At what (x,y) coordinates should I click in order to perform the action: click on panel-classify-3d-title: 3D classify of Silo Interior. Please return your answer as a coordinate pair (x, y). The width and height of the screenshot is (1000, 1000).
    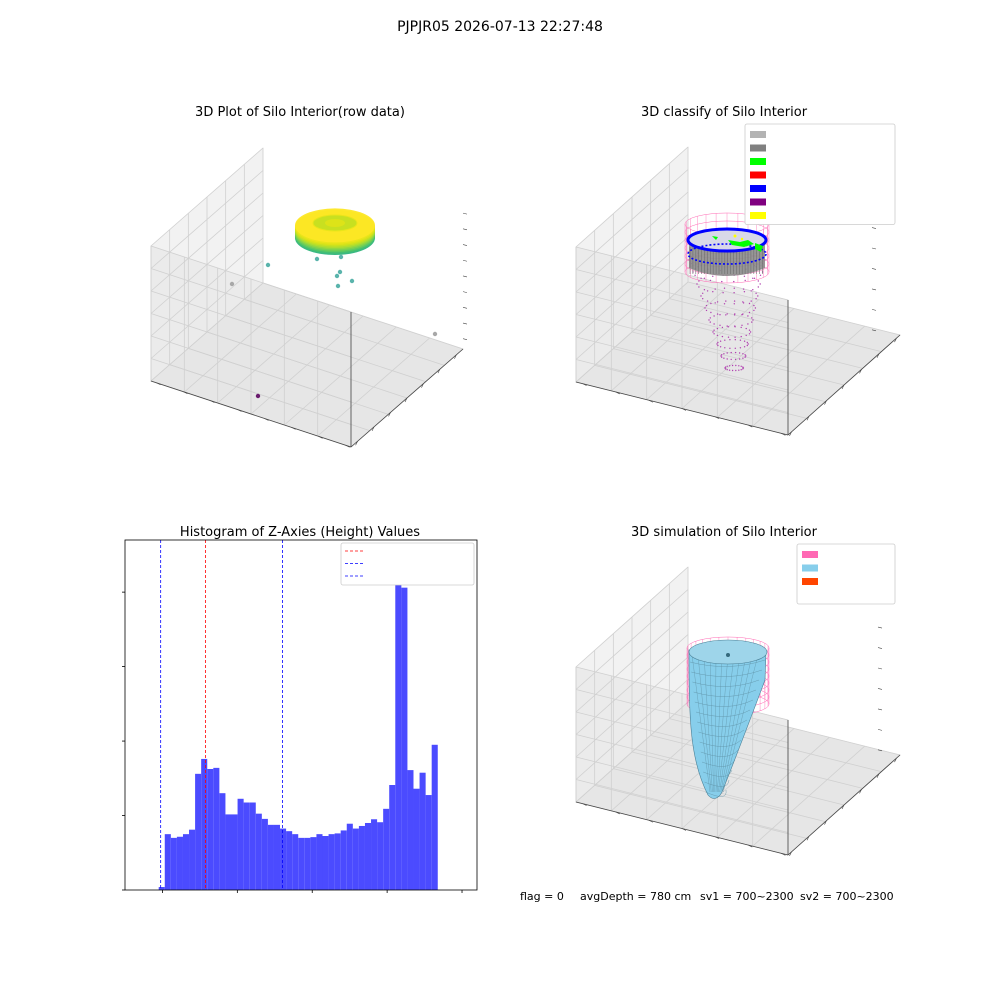
    Looking at the image, I should click on (724, 112).